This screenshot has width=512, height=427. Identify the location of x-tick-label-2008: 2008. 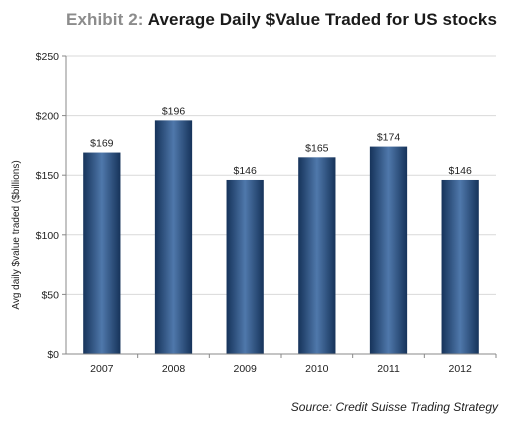
(174, 369).